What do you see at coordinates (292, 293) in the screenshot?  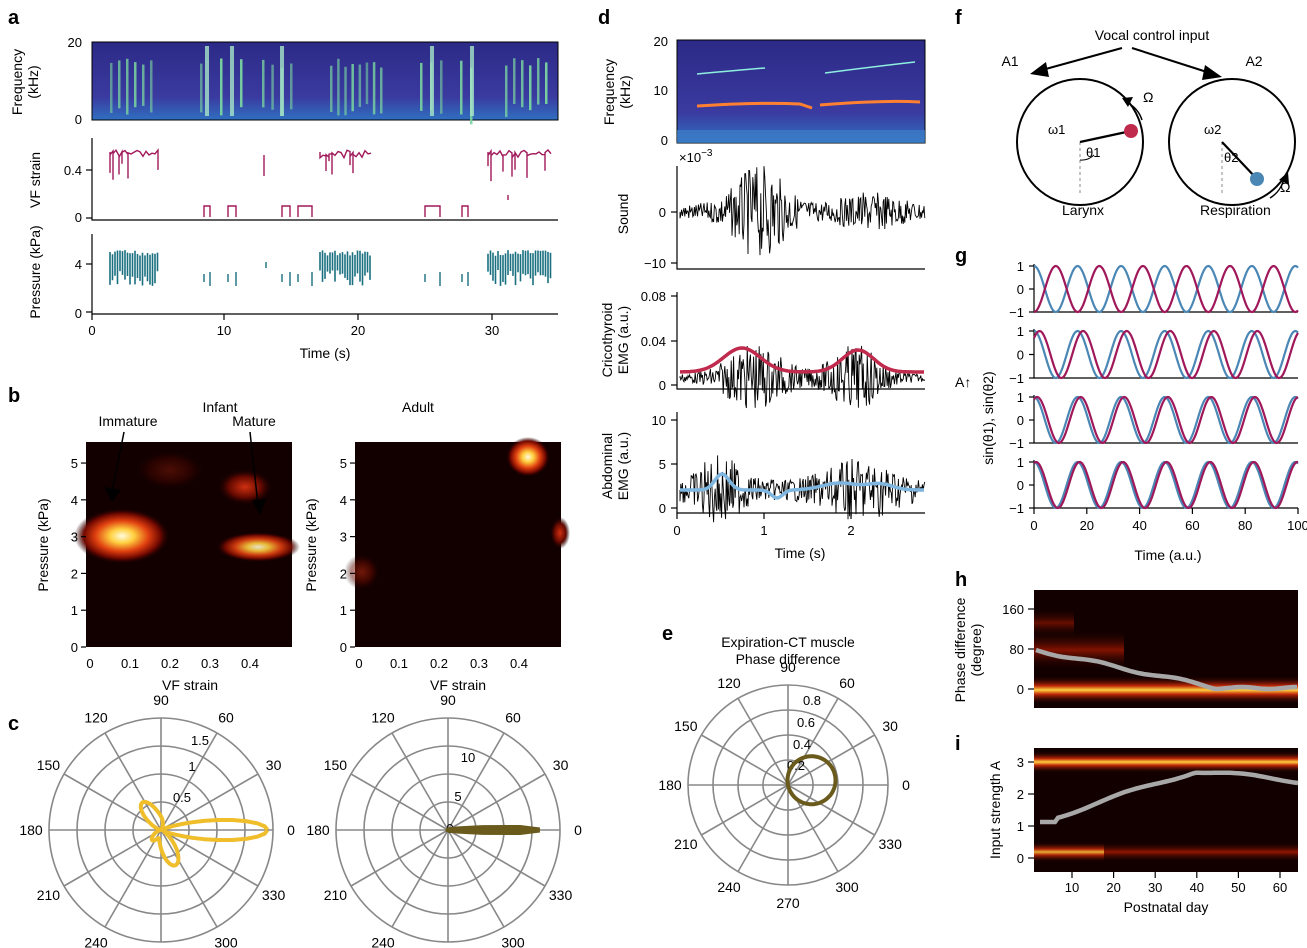 I see `panel-a-pressure: 4 0 Pressure (kPa) 0 10 20 30 Time (s)` at bounding box center [292, 293].